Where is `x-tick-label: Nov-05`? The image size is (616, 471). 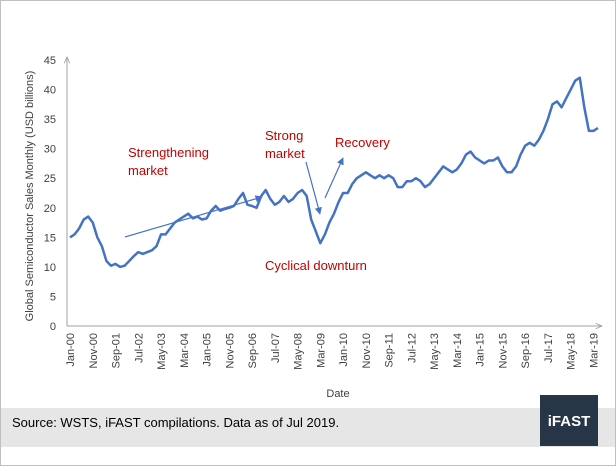 x-tick-label: Nov-05 is located at coordinates (230, 350).